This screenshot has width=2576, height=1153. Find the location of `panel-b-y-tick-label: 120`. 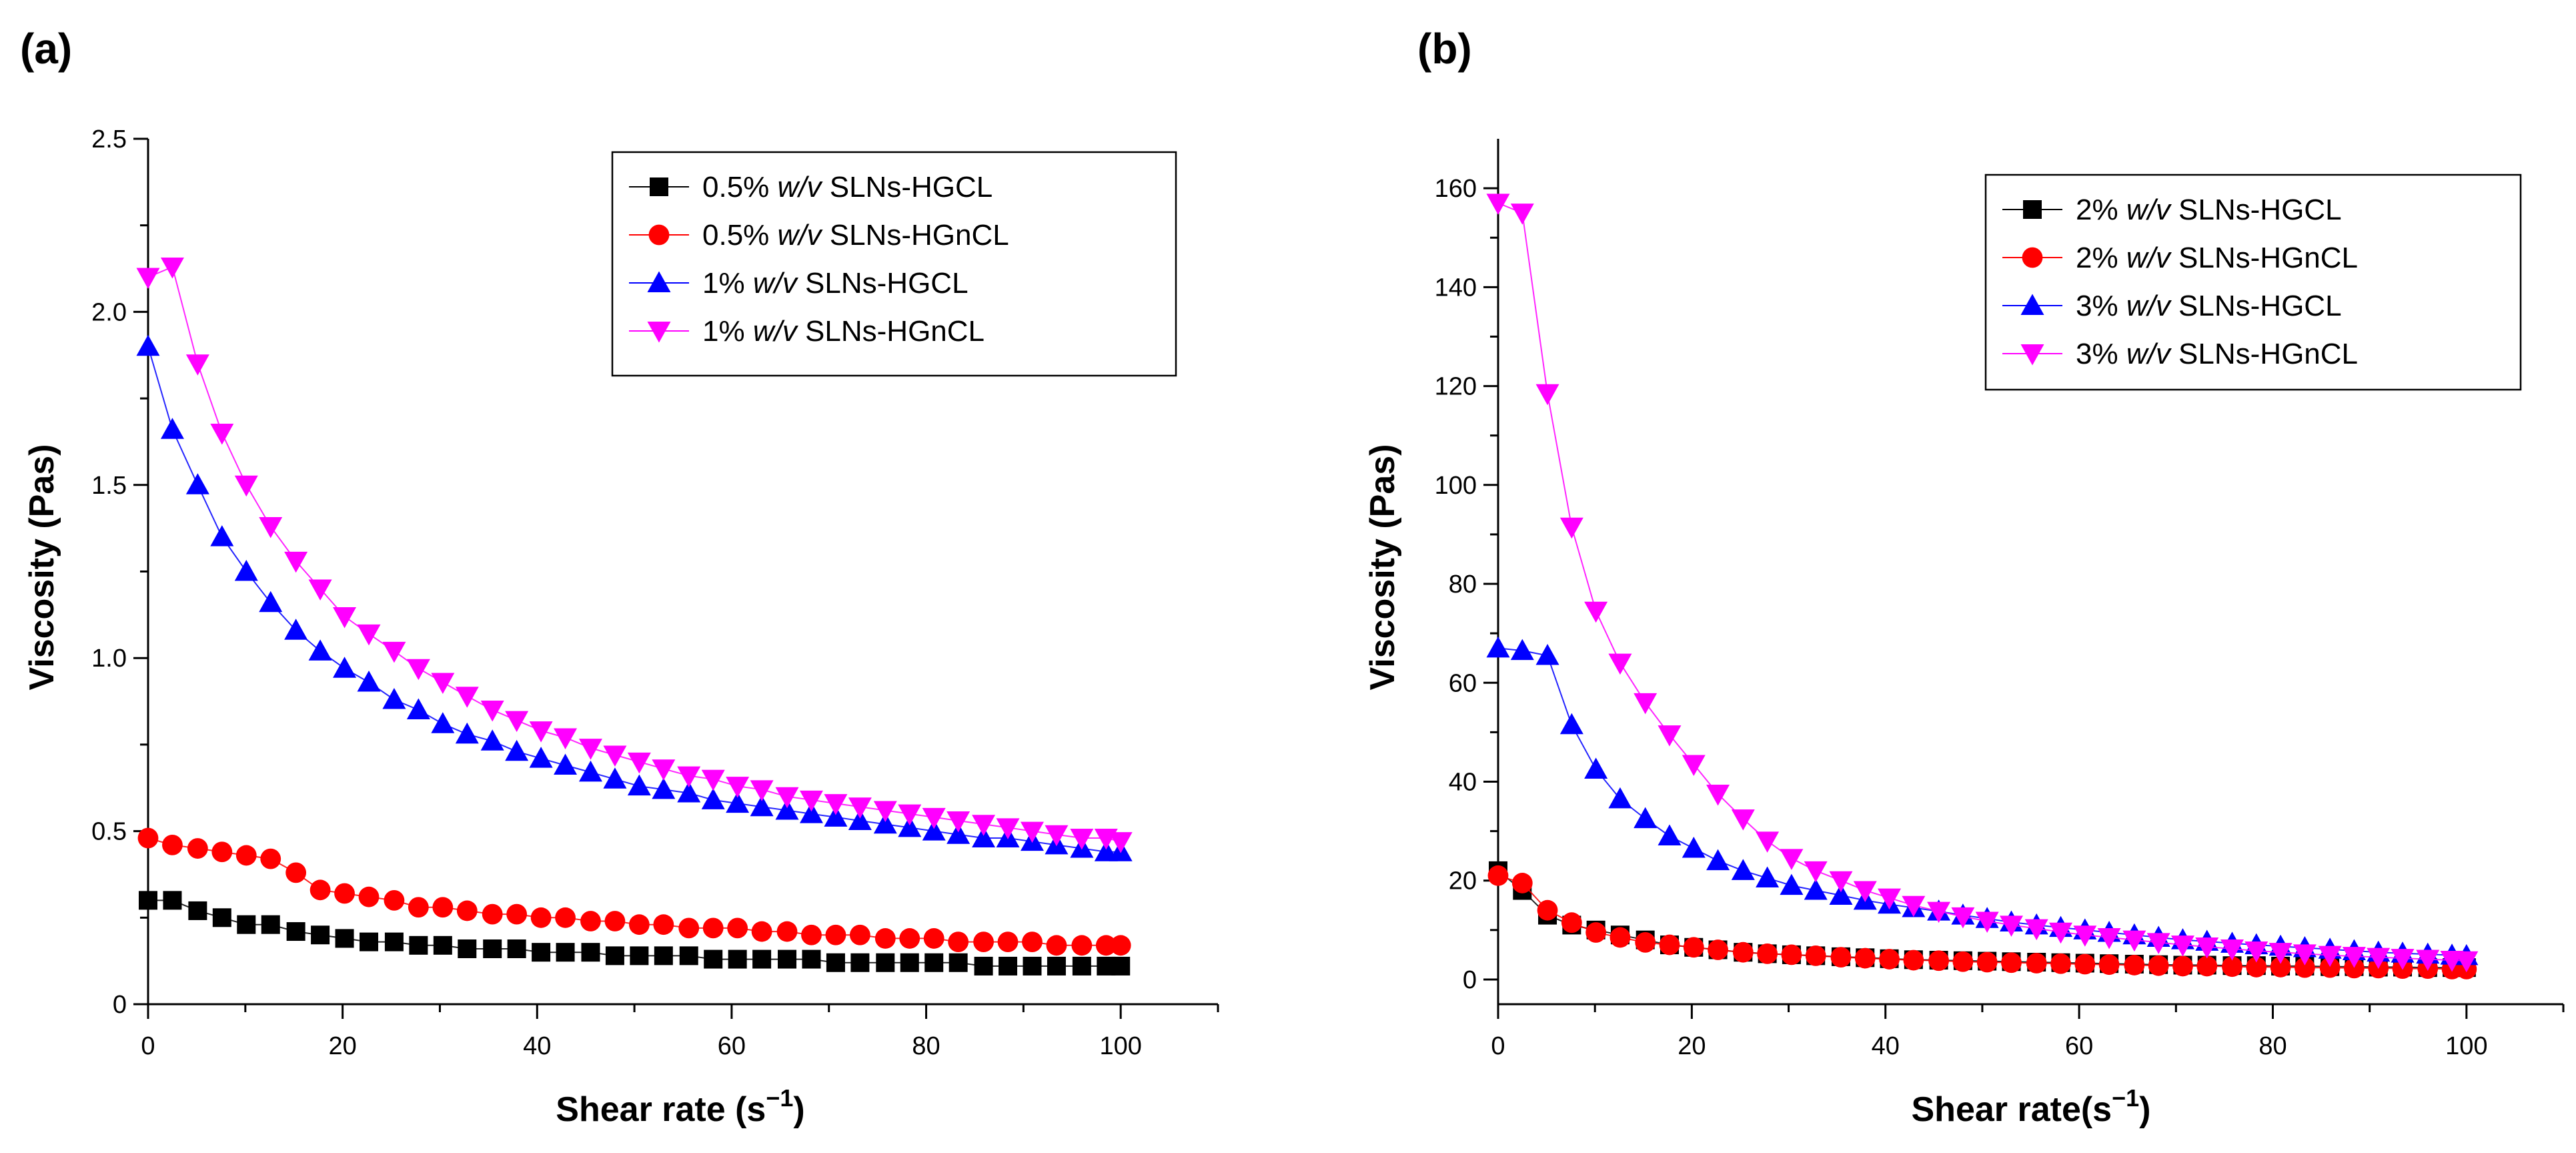

panel-b-y-tick-label: 120 is located at coordinates (1456, 387).